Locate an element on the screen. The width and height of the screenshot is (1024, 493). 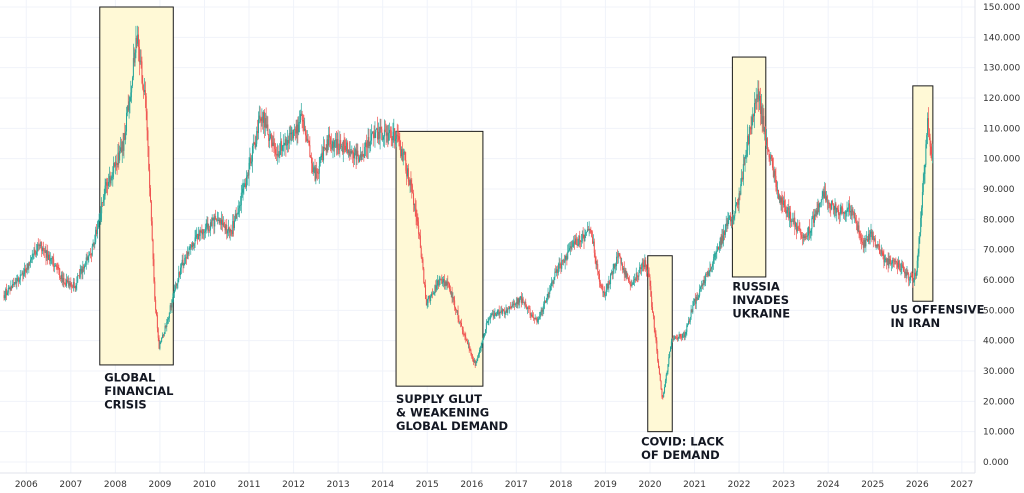
x-tick-label: 2022 is located at coordinates (739, 485).